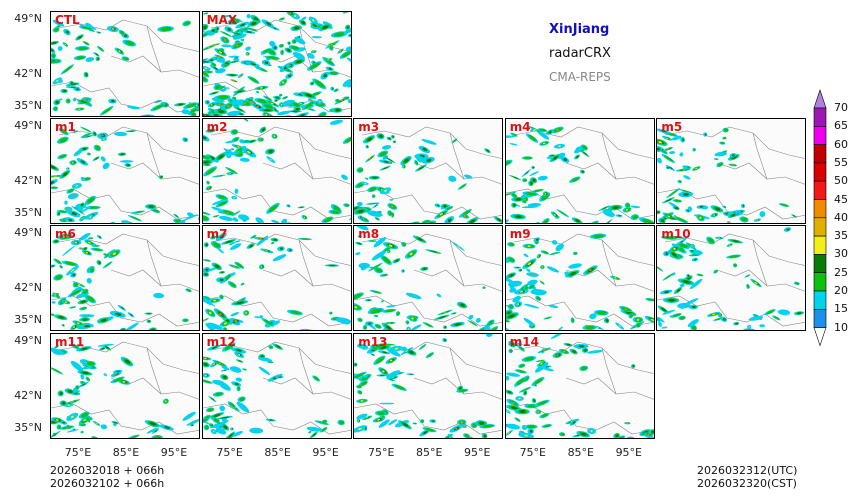 The height and width of the screenshot is (501, 860). I want to click on init-time-line1: 2026032018 + 066h, so click(107, 470).